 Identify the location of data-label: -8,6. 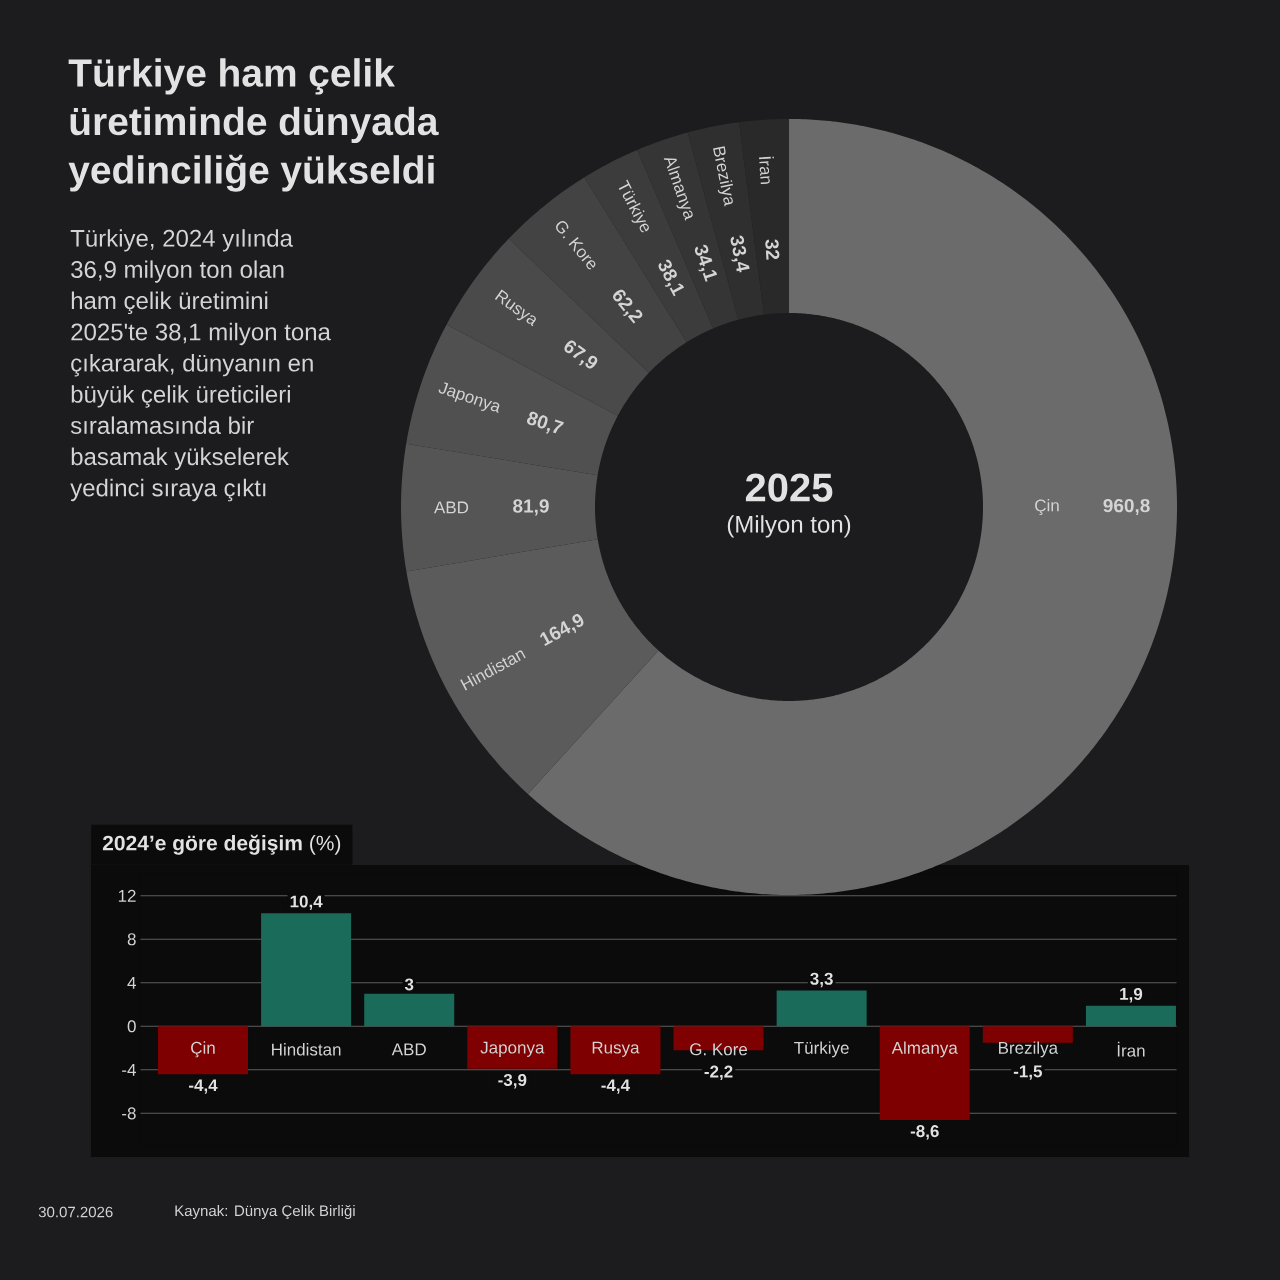
(924, 1132).